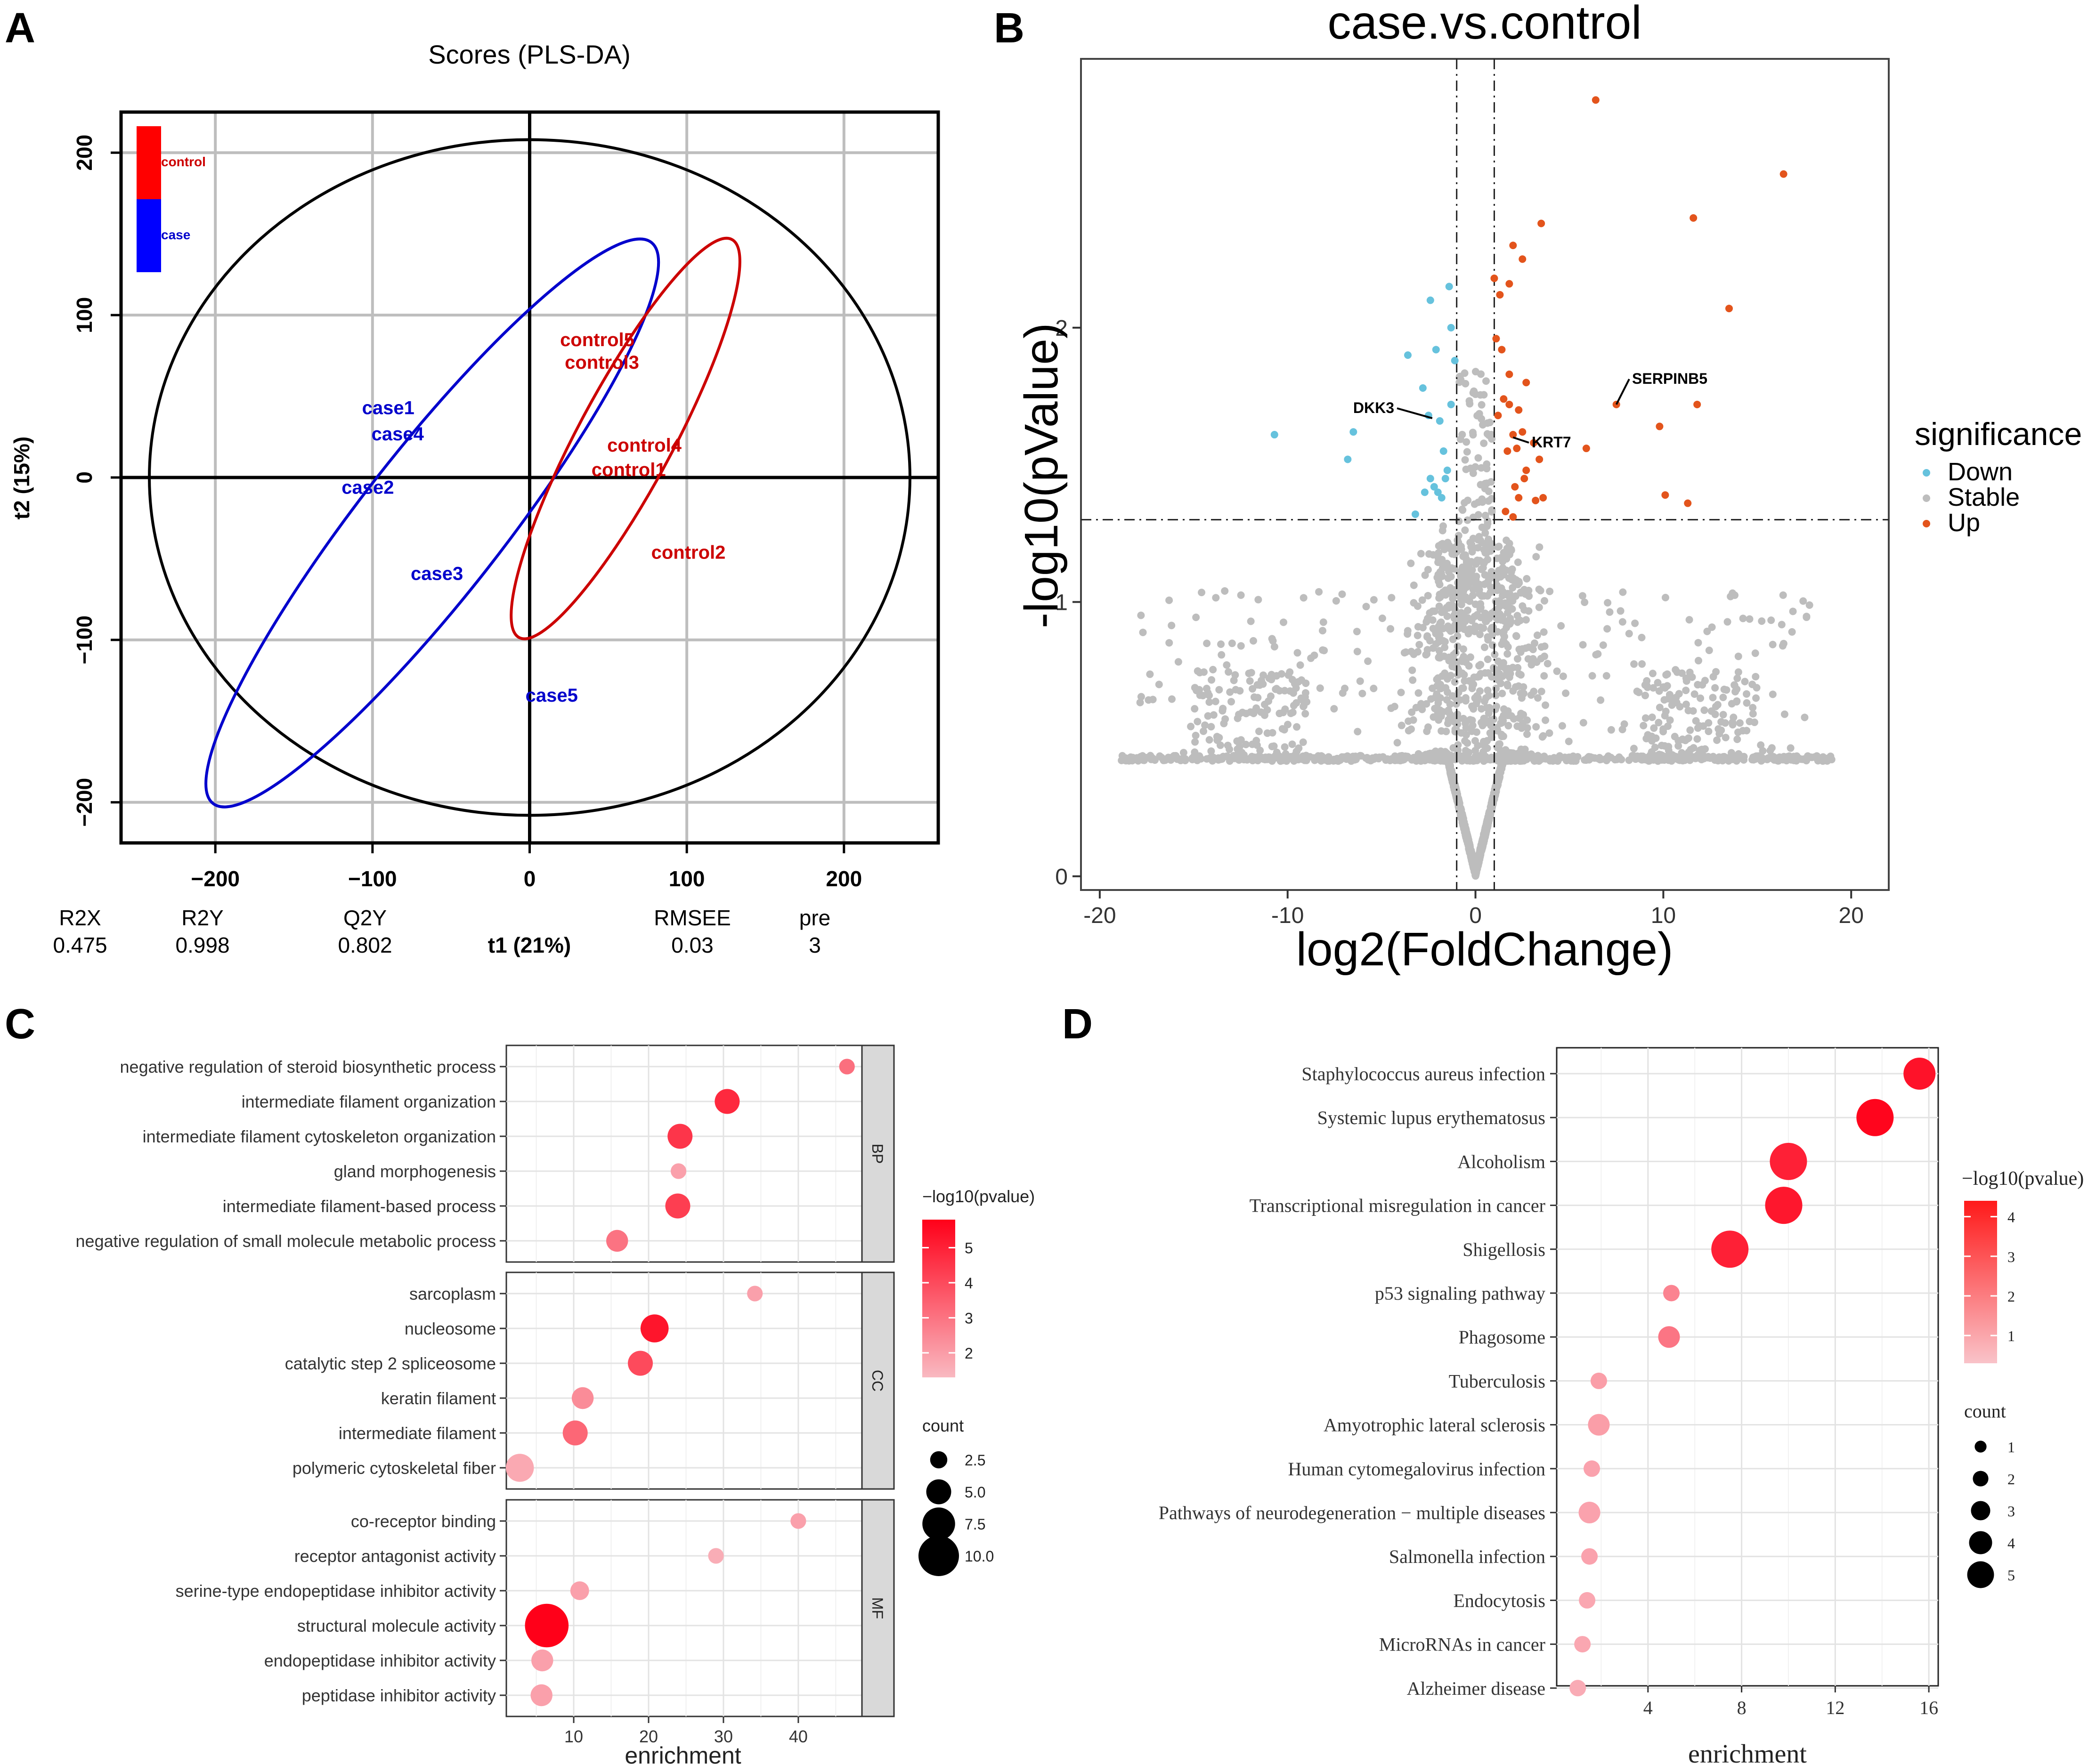  What do you see at coordinates (1460, 622) in the screenshot?
I see `panel-b-ticks: -20 -10 0 10 20 0 1 2` at bounding box center [1460, 622].